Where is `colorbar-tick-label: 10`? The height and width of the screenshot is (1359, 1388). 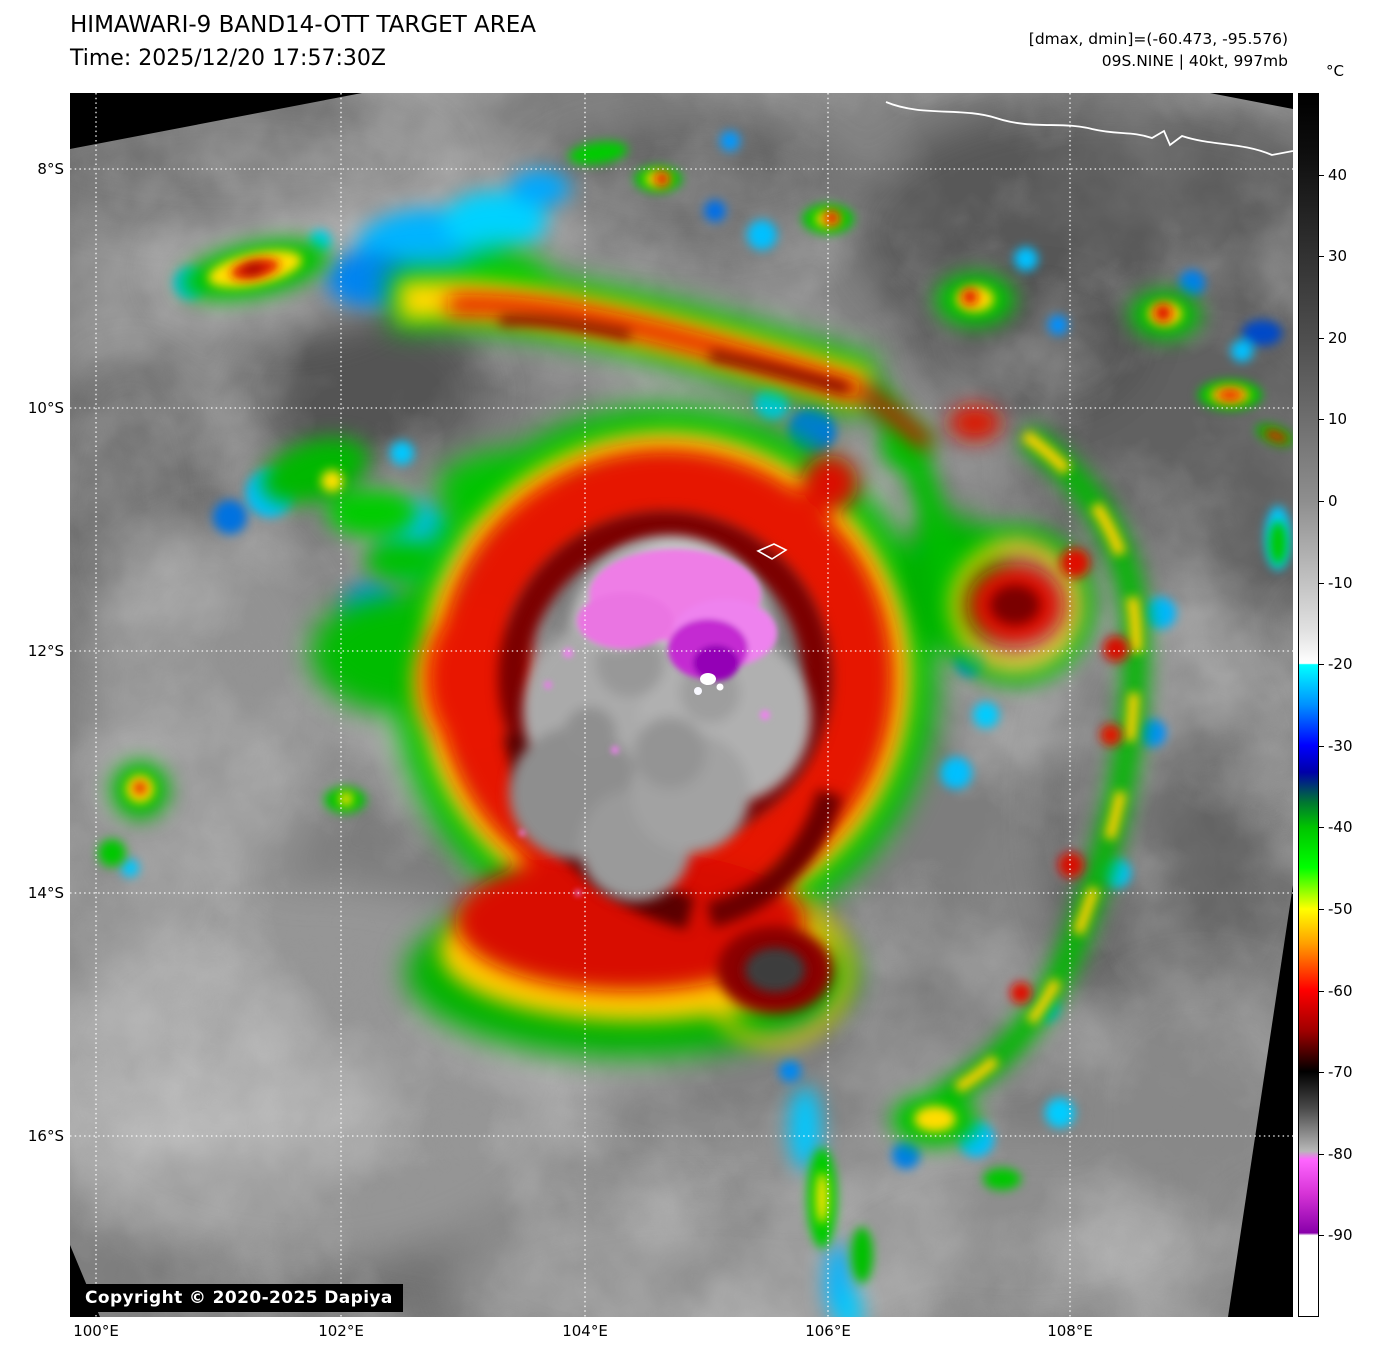
colorbar-tick-label: 10 is located at coordinates (1338, 419).